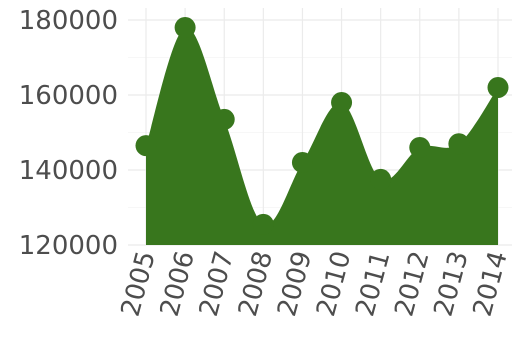 The width and height of the screenshot is (515, 345). I want to click on data-point-2011, so click(381, 179).